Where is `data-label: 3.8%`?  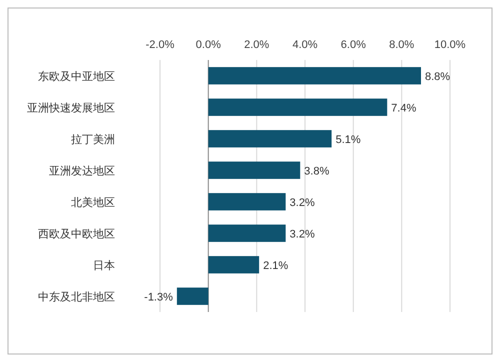 data-label: 3.8% is located at coordinates (317, 171).